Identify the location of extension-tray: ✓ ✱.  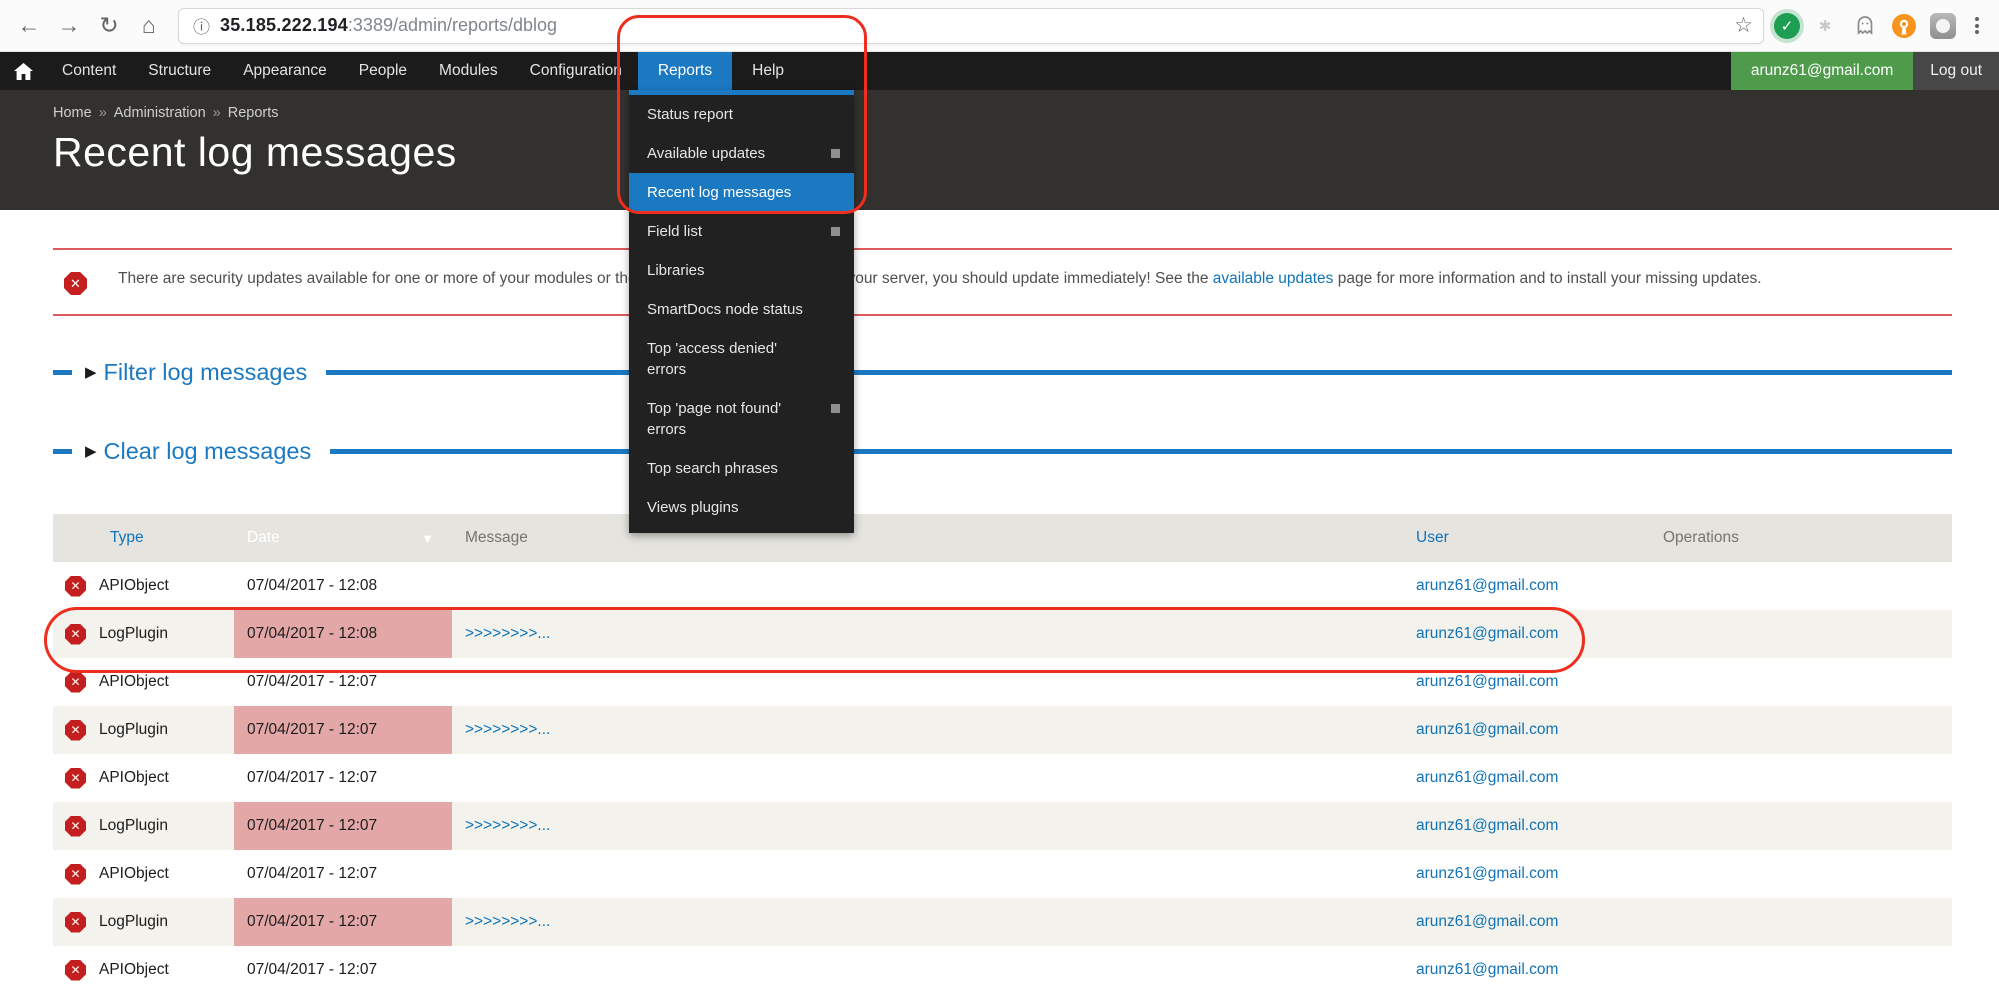
(1881, 25).